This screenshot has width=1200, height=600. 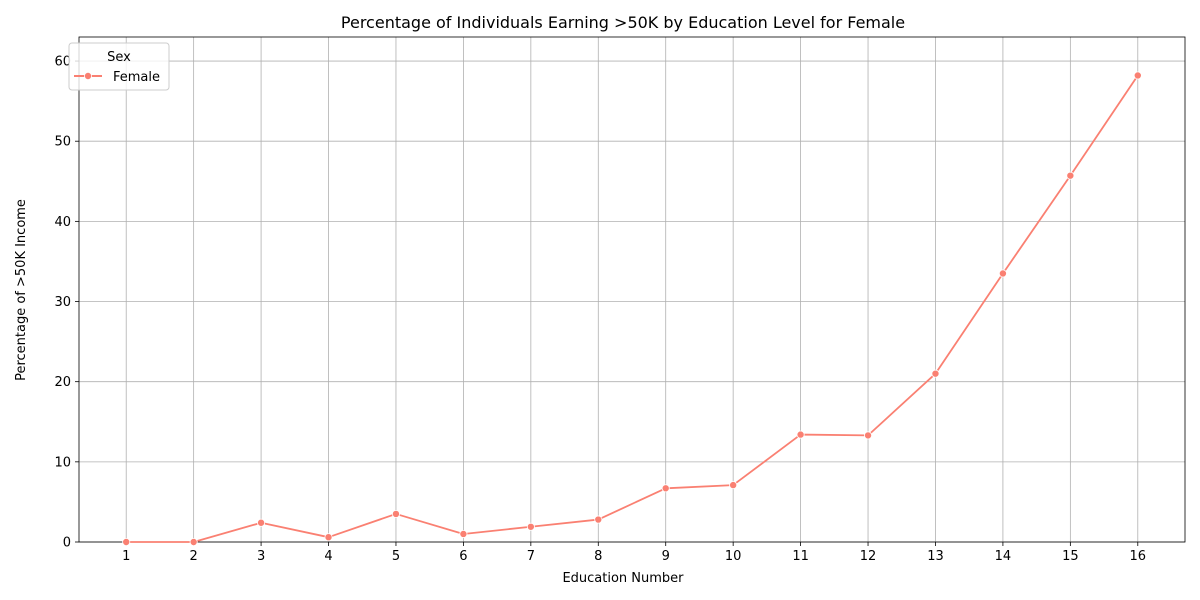 What do you see at coordinates (1003, 556) in the screenshot?
I see `x-tick-label: 14` at bounding box center [1003, 556].